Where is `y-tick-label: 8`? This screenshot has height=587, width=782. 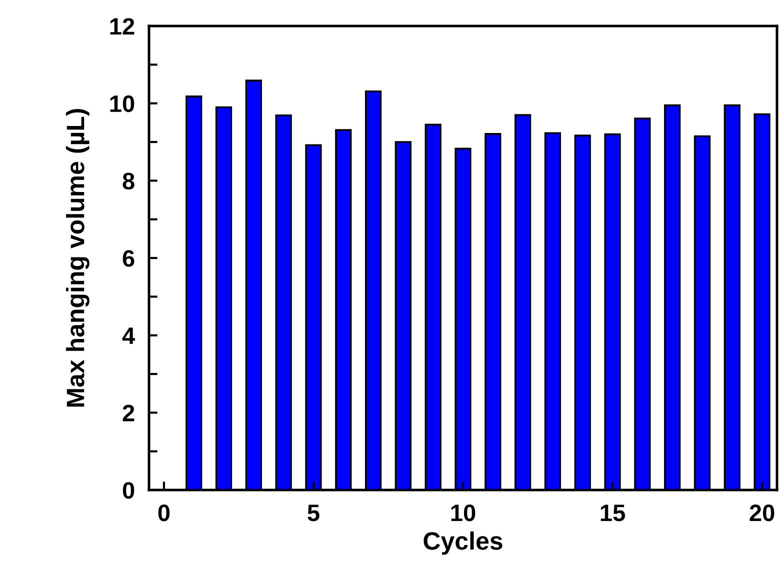 y-tick-label: 8 is located at coordinates (128, 181).